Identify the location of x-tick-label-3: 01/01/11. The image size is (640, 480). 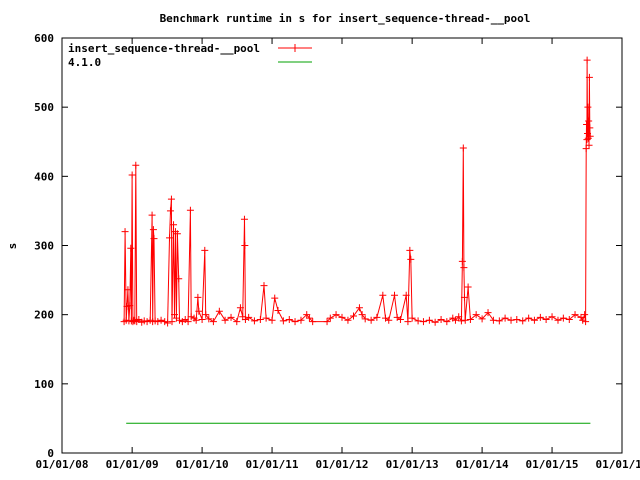
(272, 464).